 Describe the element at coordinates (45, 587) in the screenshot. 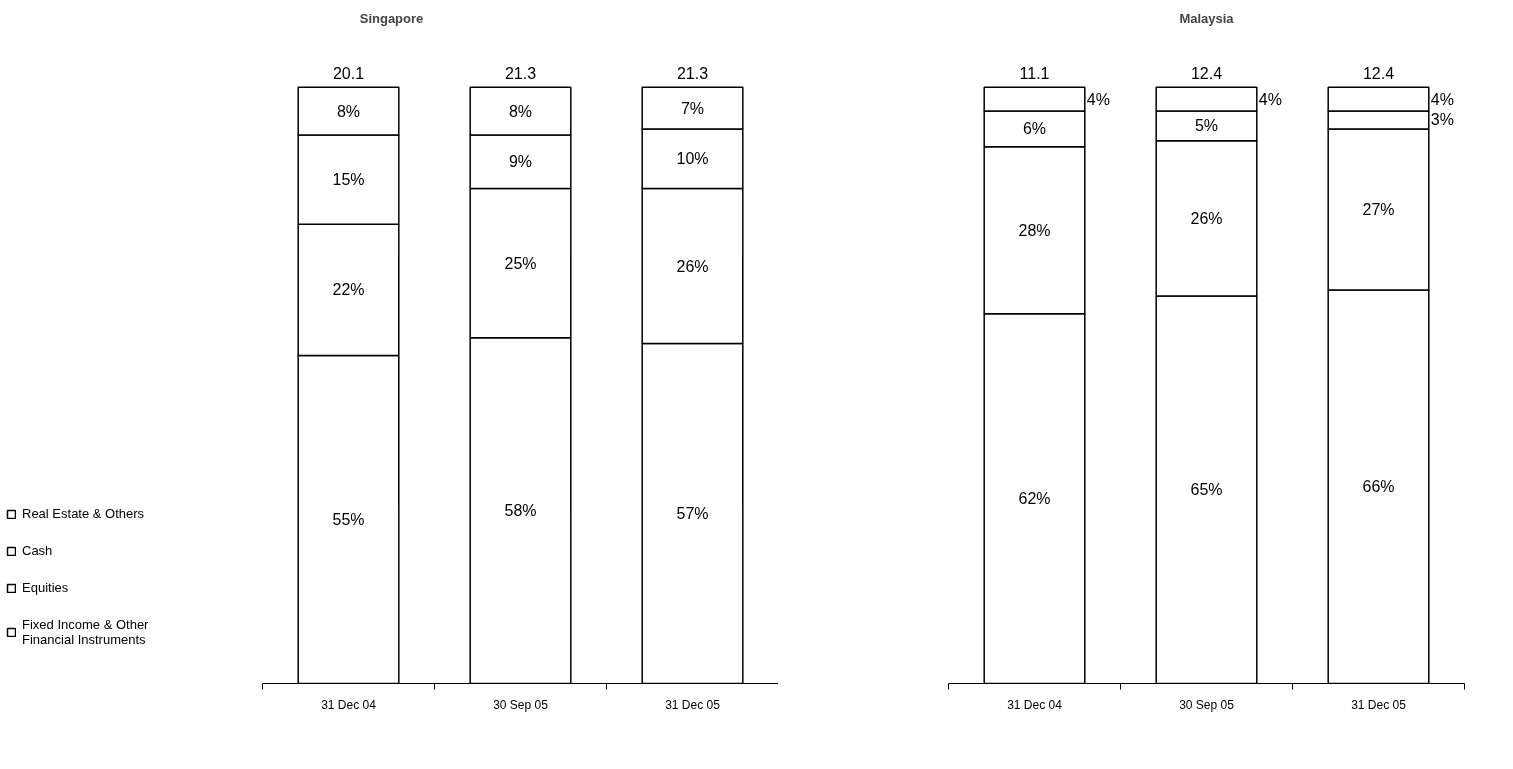

I see `legend-label: Equities` at that location.